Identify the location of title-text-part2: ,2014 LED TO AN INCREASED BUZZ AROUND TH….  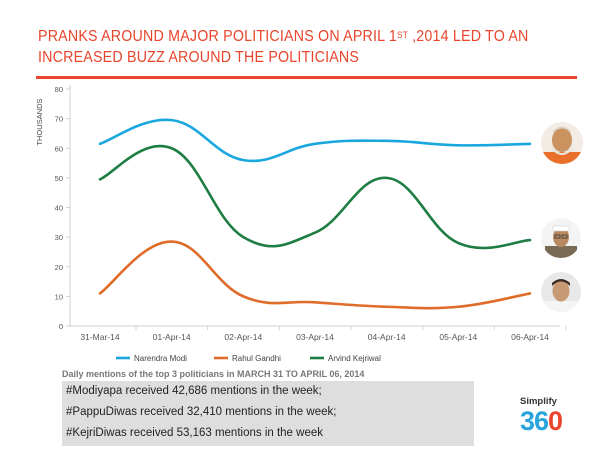
(283, 47).